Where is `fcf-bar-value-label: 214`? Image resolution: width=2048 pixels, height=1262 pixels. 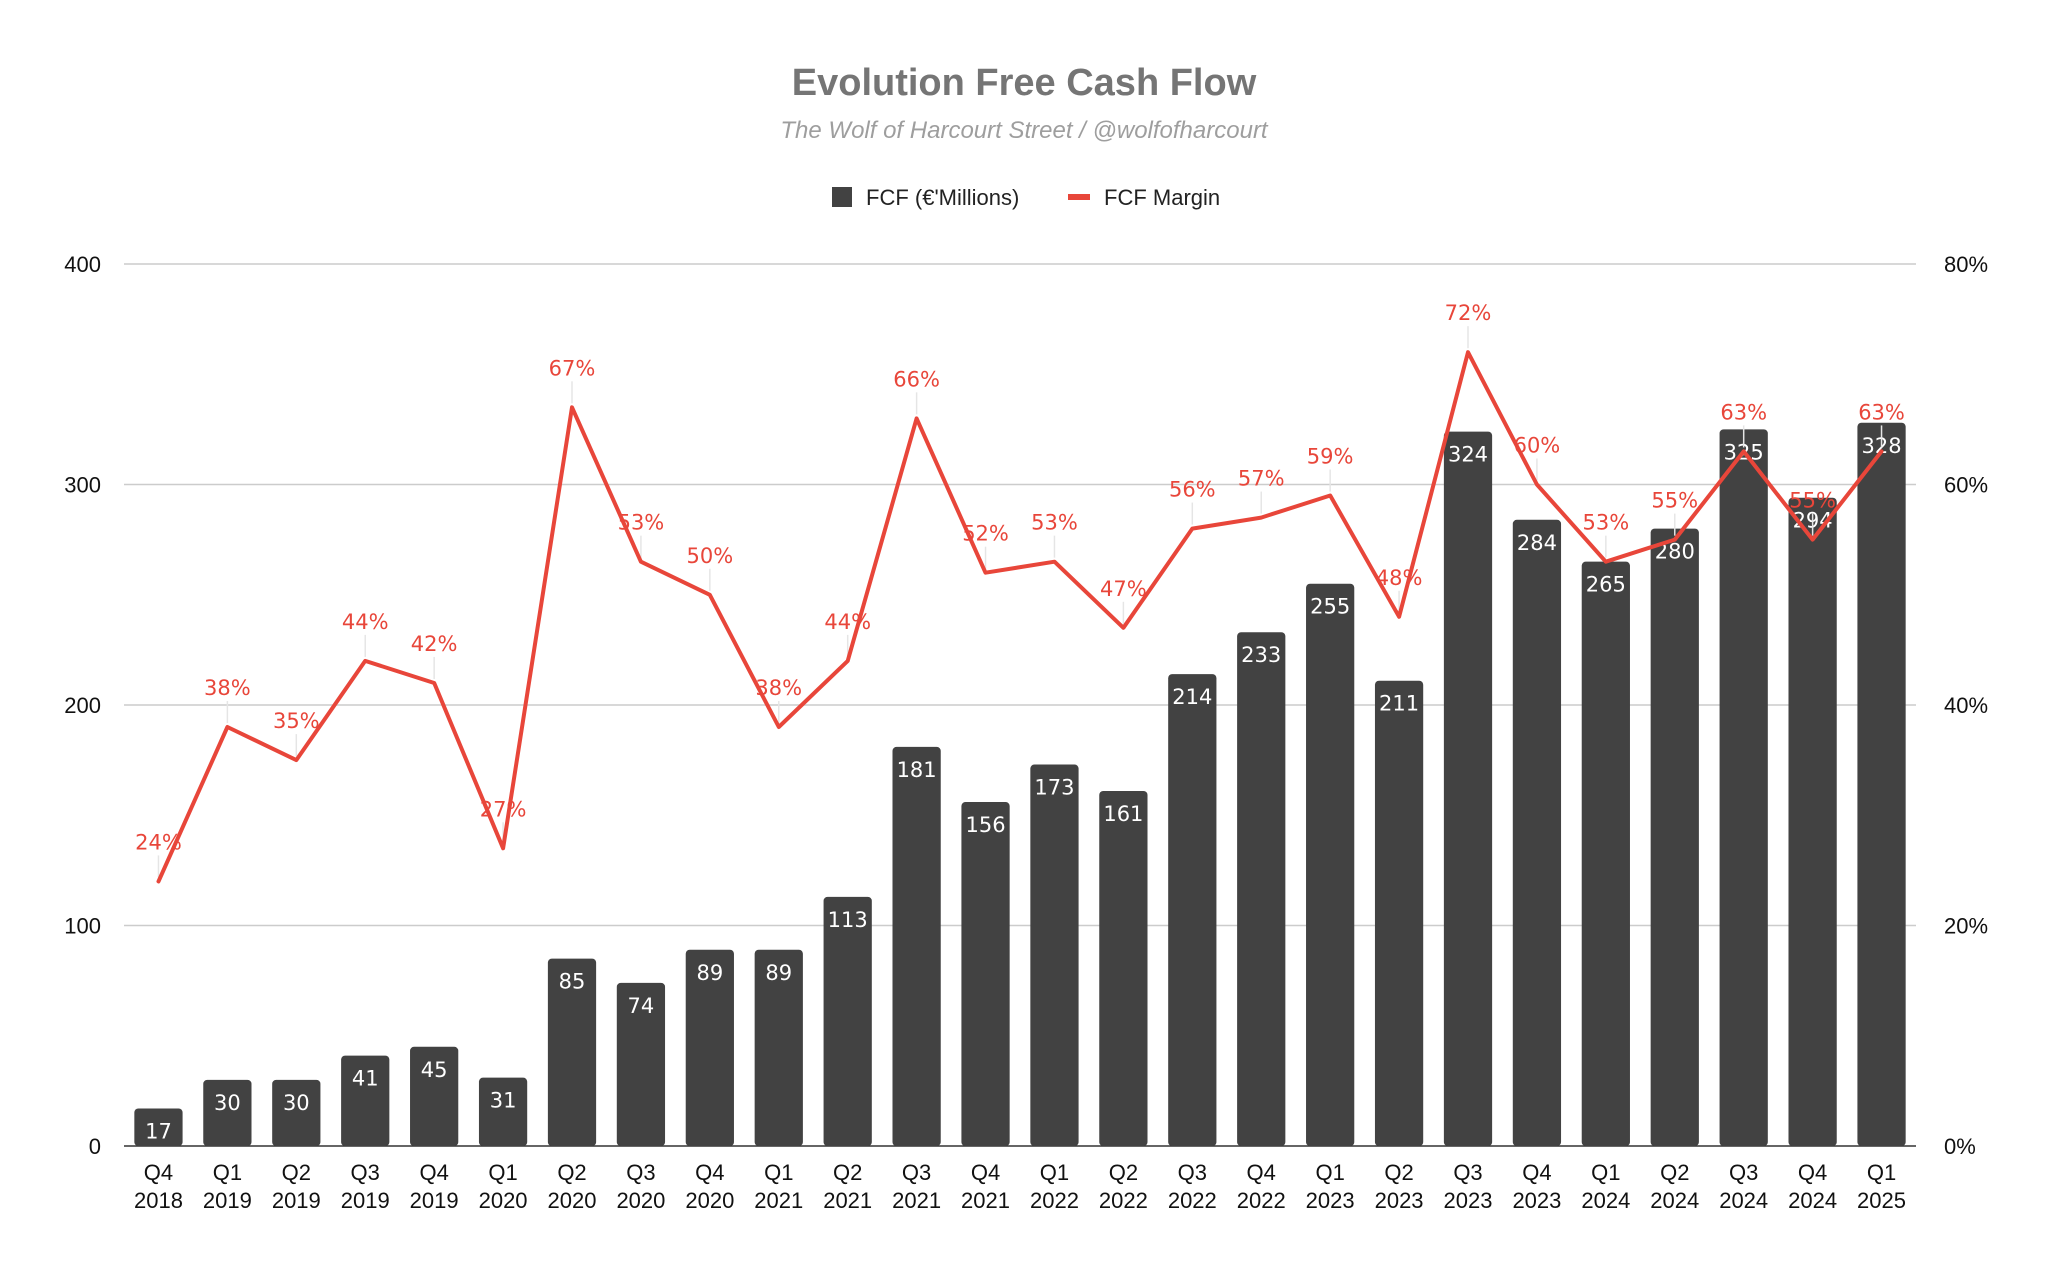 fcf-bar-value-label: 214 is located at coordinates (1192, 697).